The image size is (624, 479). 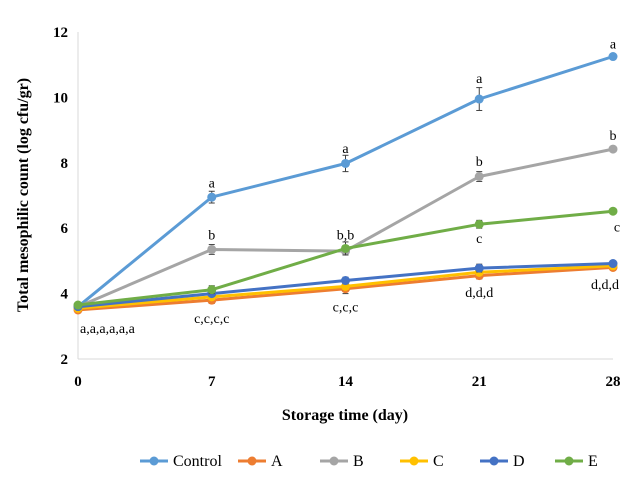 What do you see at coordinates (197, 461) in the screenshot?
I see `legend-label: Control` at bounding box center [197, 461].